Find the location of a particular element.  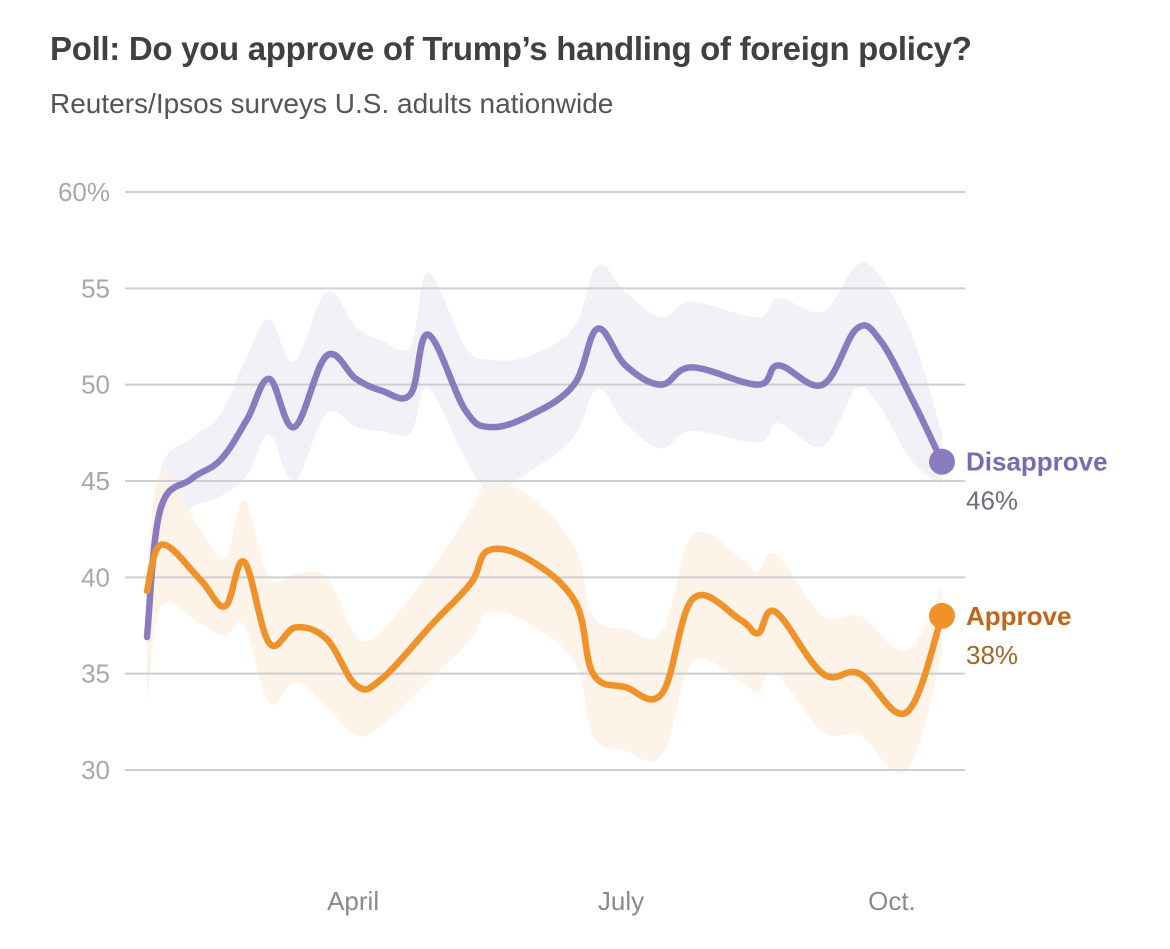

y-tick-label: 40 is located at coordinates (95, 577).